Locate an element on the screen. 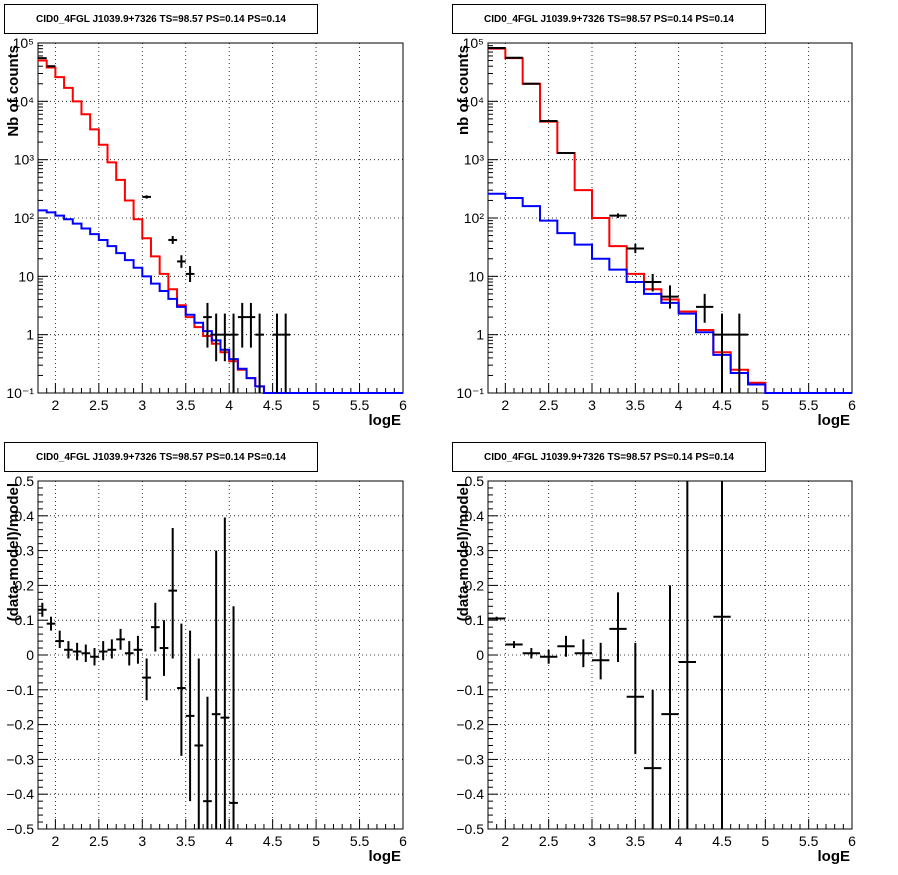 This screenshot has height=875, width=898. y-axis-label: (data-model)/model is located at coordinates (13, 552).